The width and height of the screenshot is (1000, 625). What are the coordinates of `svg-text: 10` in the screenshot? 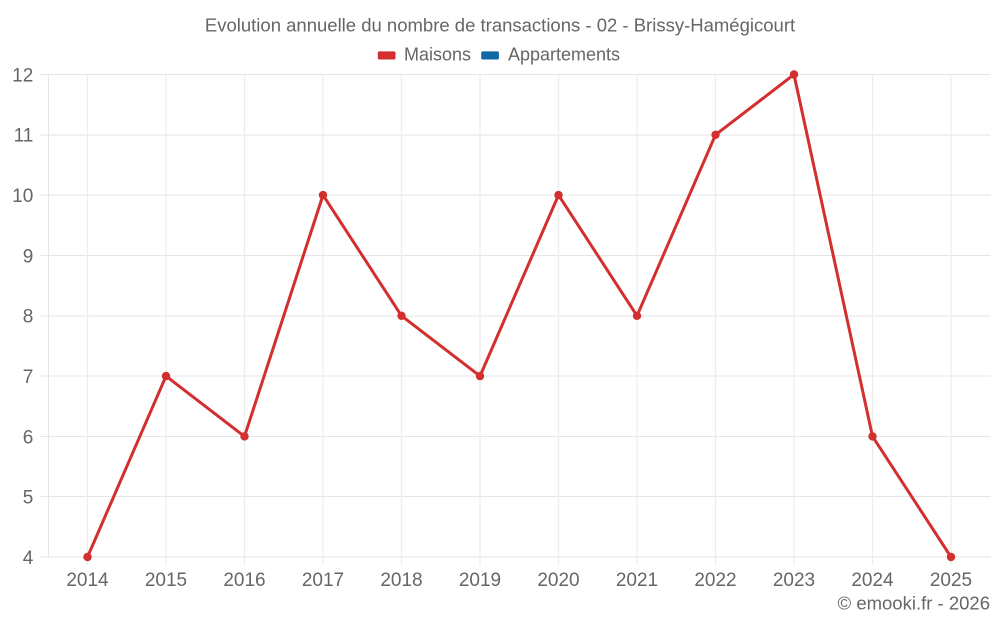 It's located at (22, 196).